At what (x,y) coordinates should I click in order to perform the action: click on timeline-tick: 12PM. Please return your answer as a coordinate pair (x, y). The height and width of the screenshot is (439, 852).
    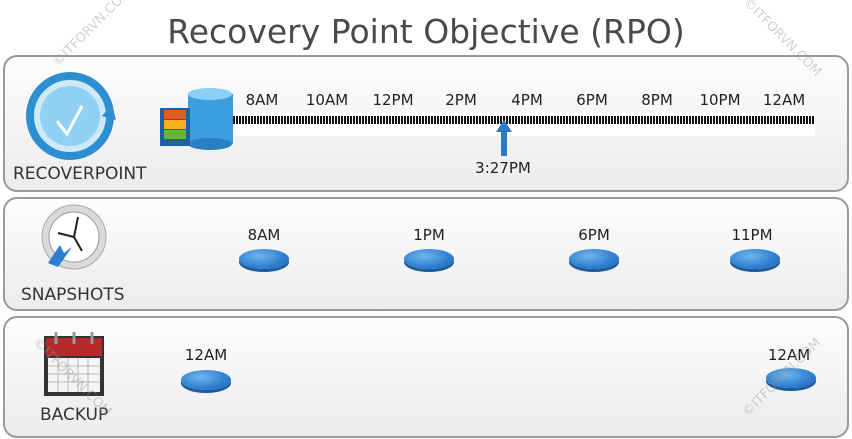
    Looking at the image, I should click on (393, 100).